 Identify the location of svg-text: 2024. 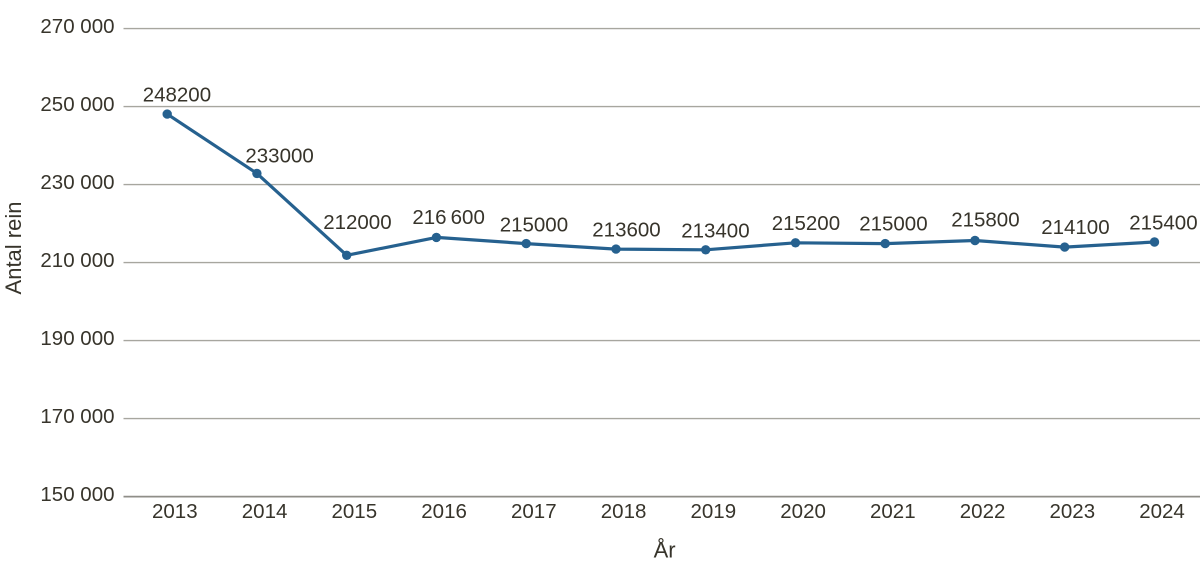
(1162, 511).